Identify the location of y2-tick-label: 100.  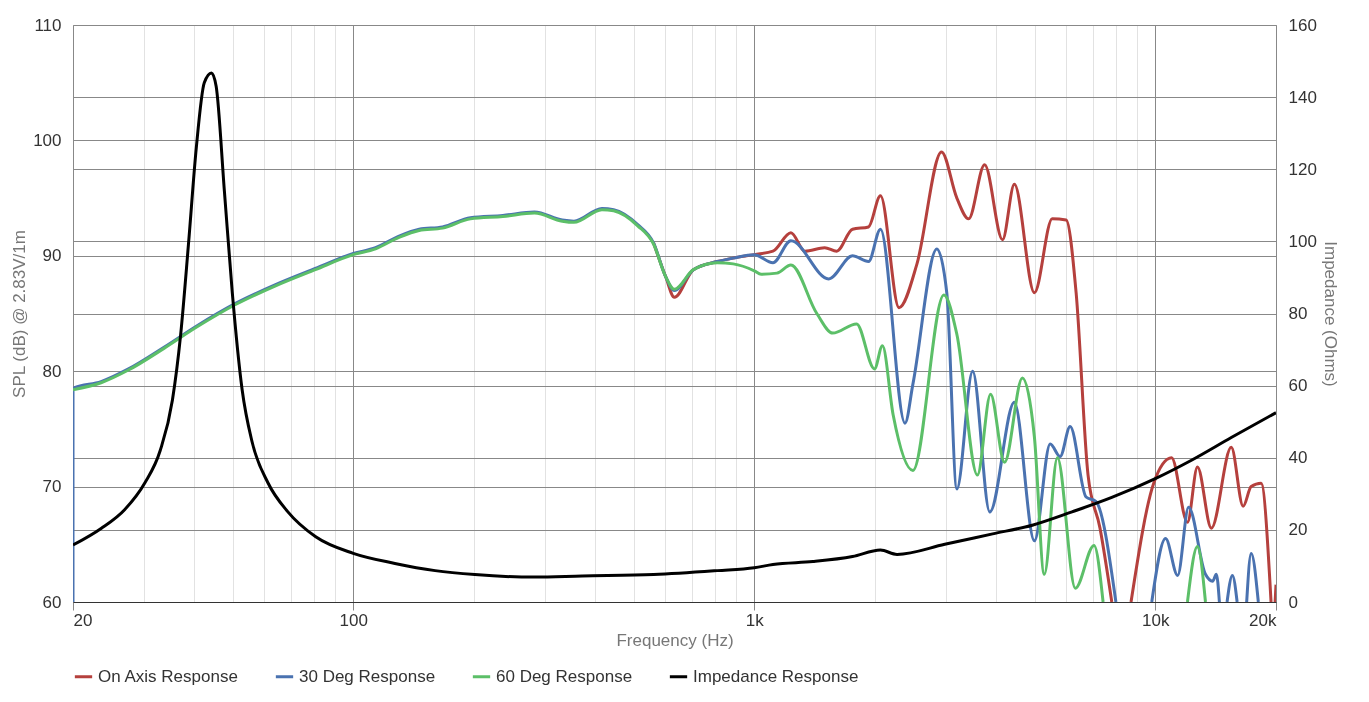
(1302, 241).